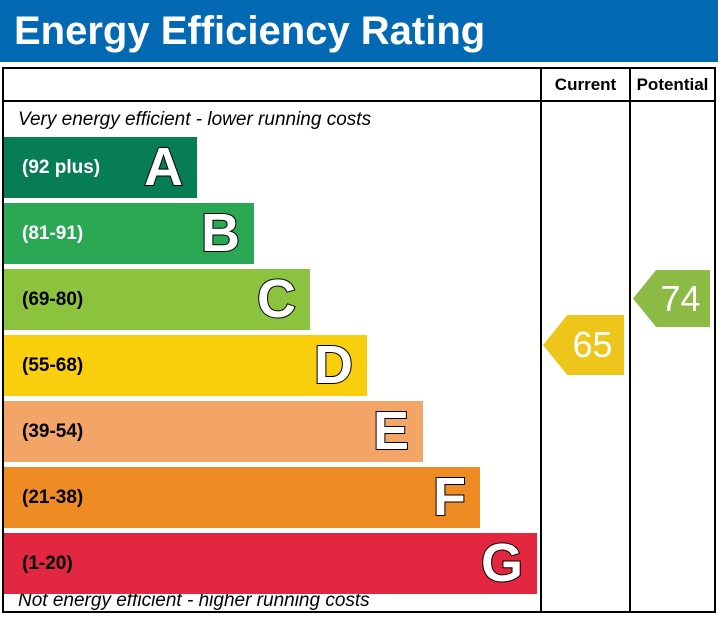 The width and height of the screenshot is (718, 619). I want to click on band-letter: F, so click(449, 497).